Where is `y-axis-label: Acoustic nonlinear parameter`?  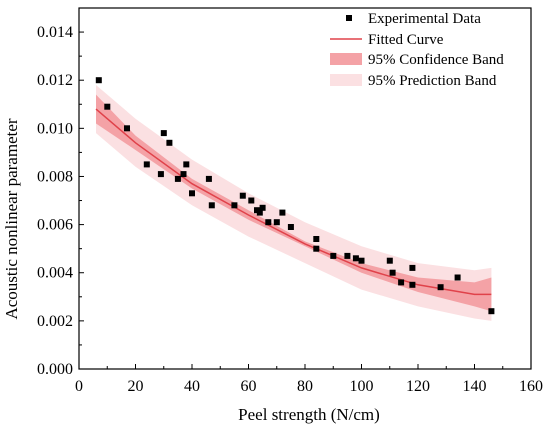 y-axis-label: Acoustic nonlinear parameter is located at coordinates (11, 218).